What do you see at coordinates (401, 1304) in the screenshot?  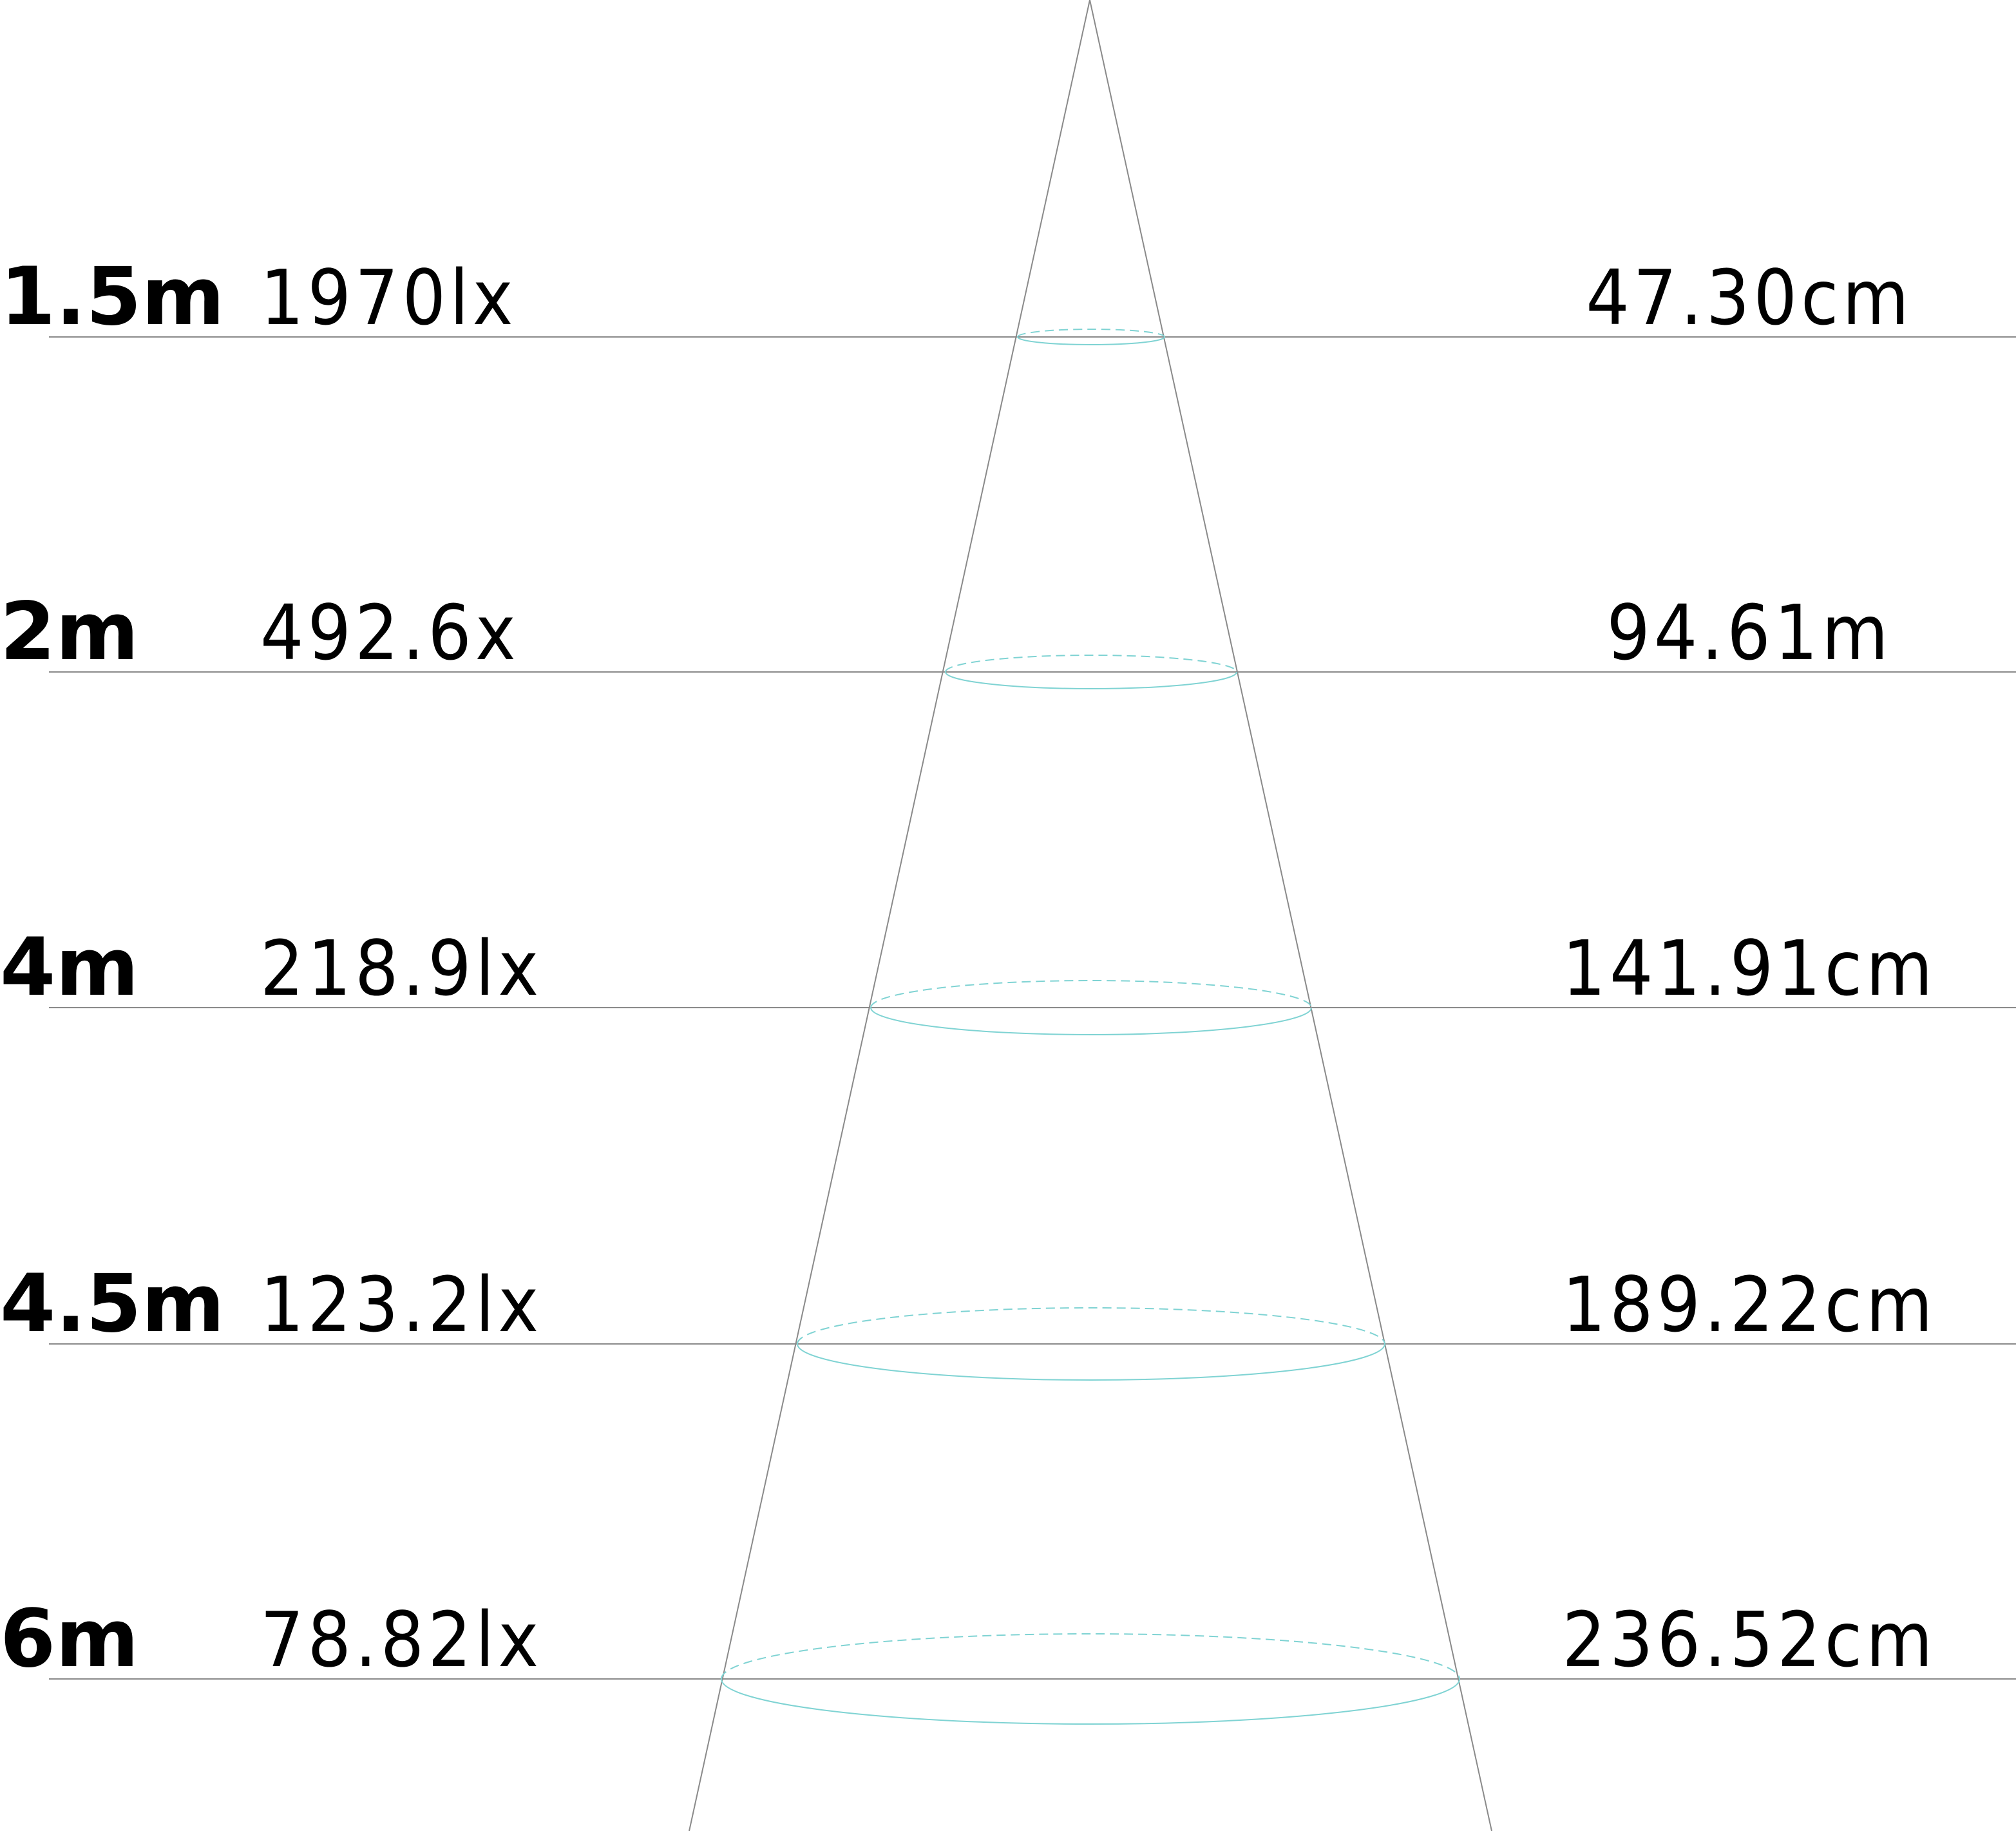 I see `illuminance-value: 123.2lx` at bounding box center [401, 1304].